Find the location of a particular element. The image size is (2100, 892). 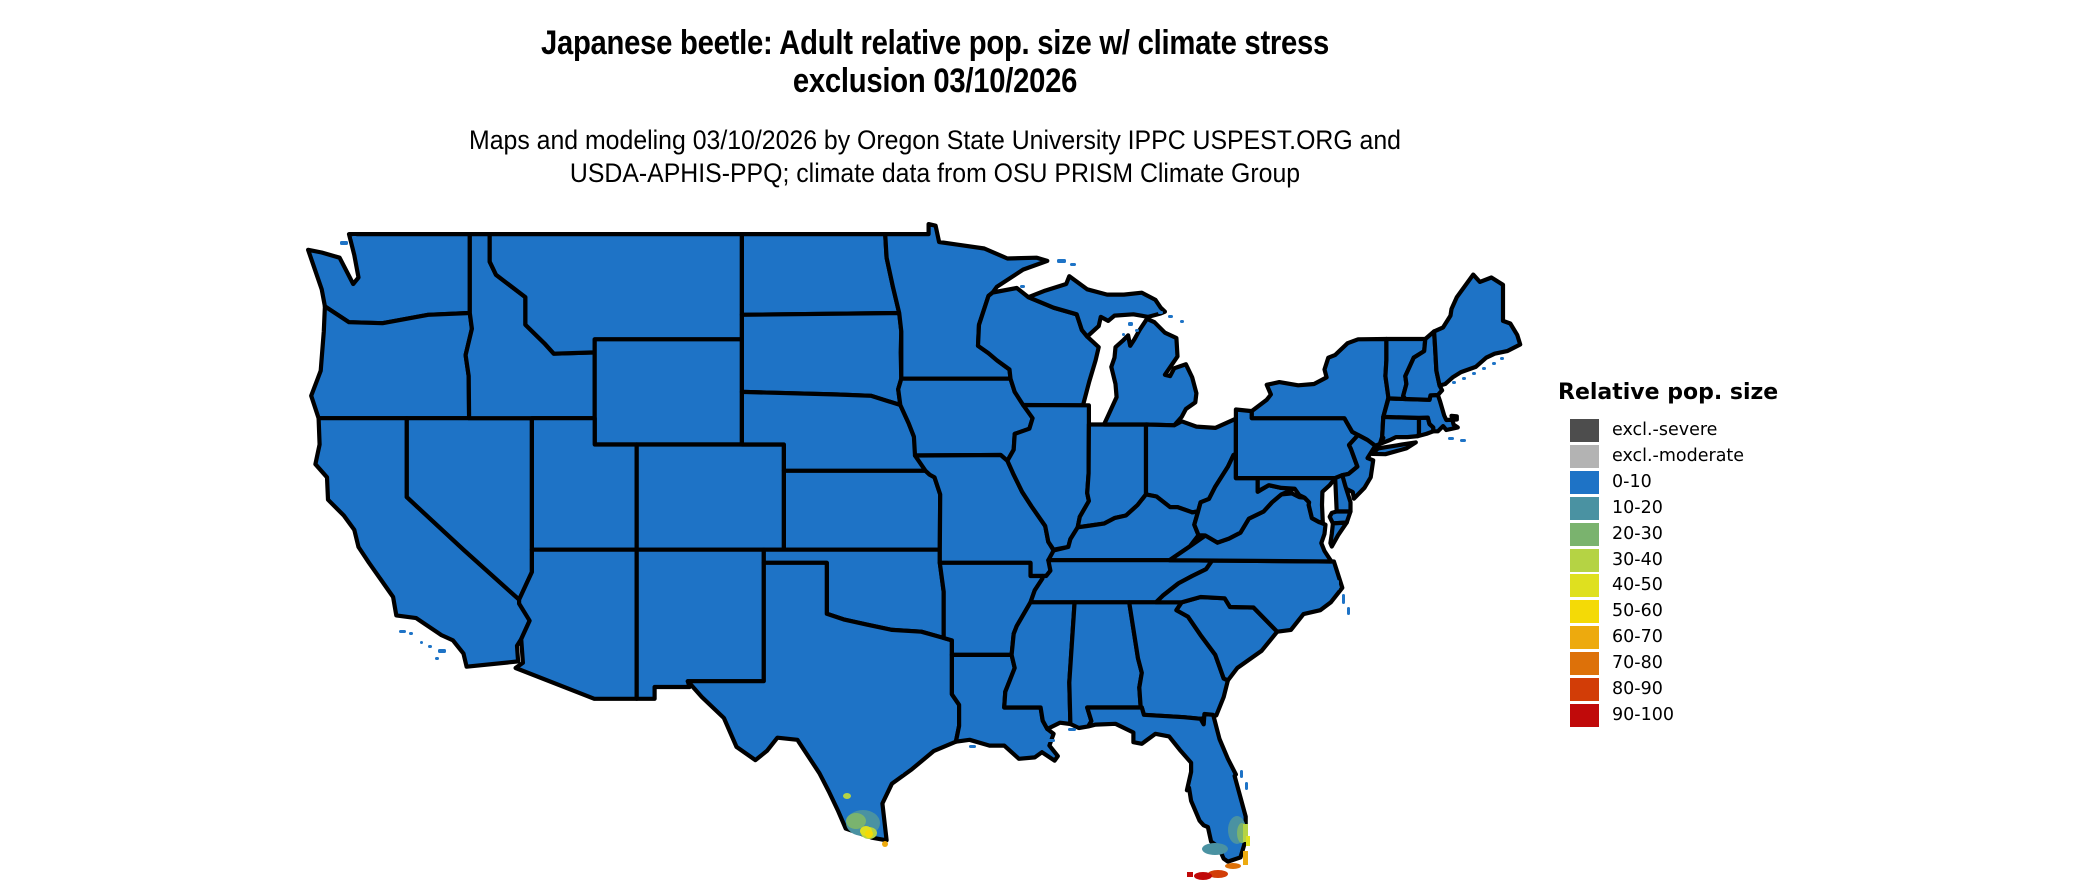

state-or is located at coordinates (391, 362).